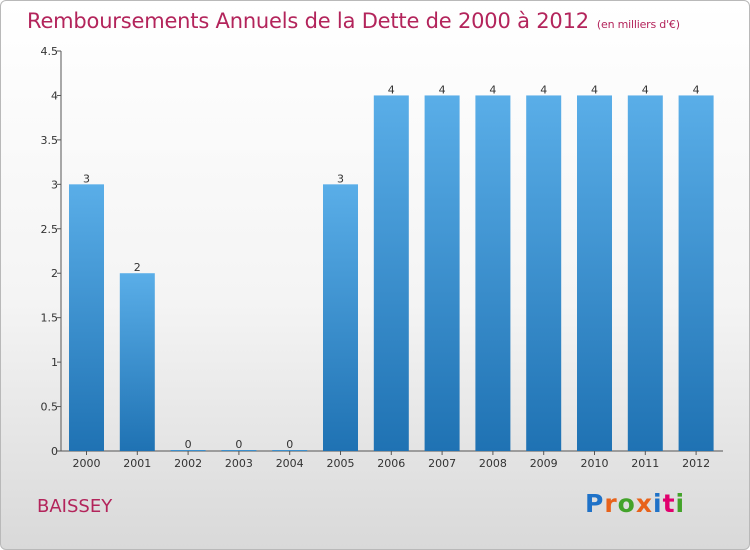 This screenshot has height=550, width=750. What do you see at coordinates (391, 273) in the screenshot?
I see `bar-2006` at bounding box center [391, 273].